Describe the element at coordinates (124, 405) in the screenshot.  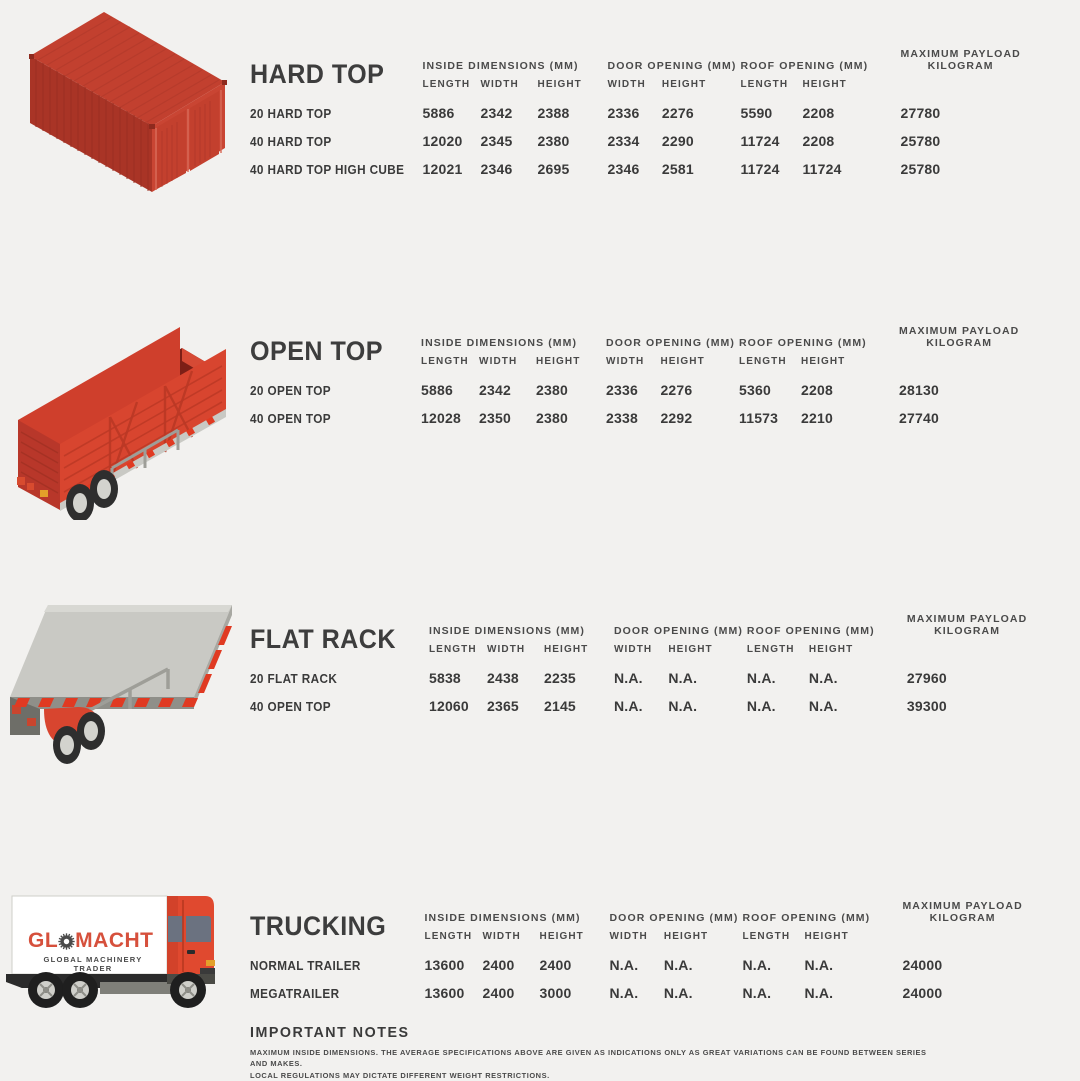
I see `illustration-open-top-trailer` at that location.